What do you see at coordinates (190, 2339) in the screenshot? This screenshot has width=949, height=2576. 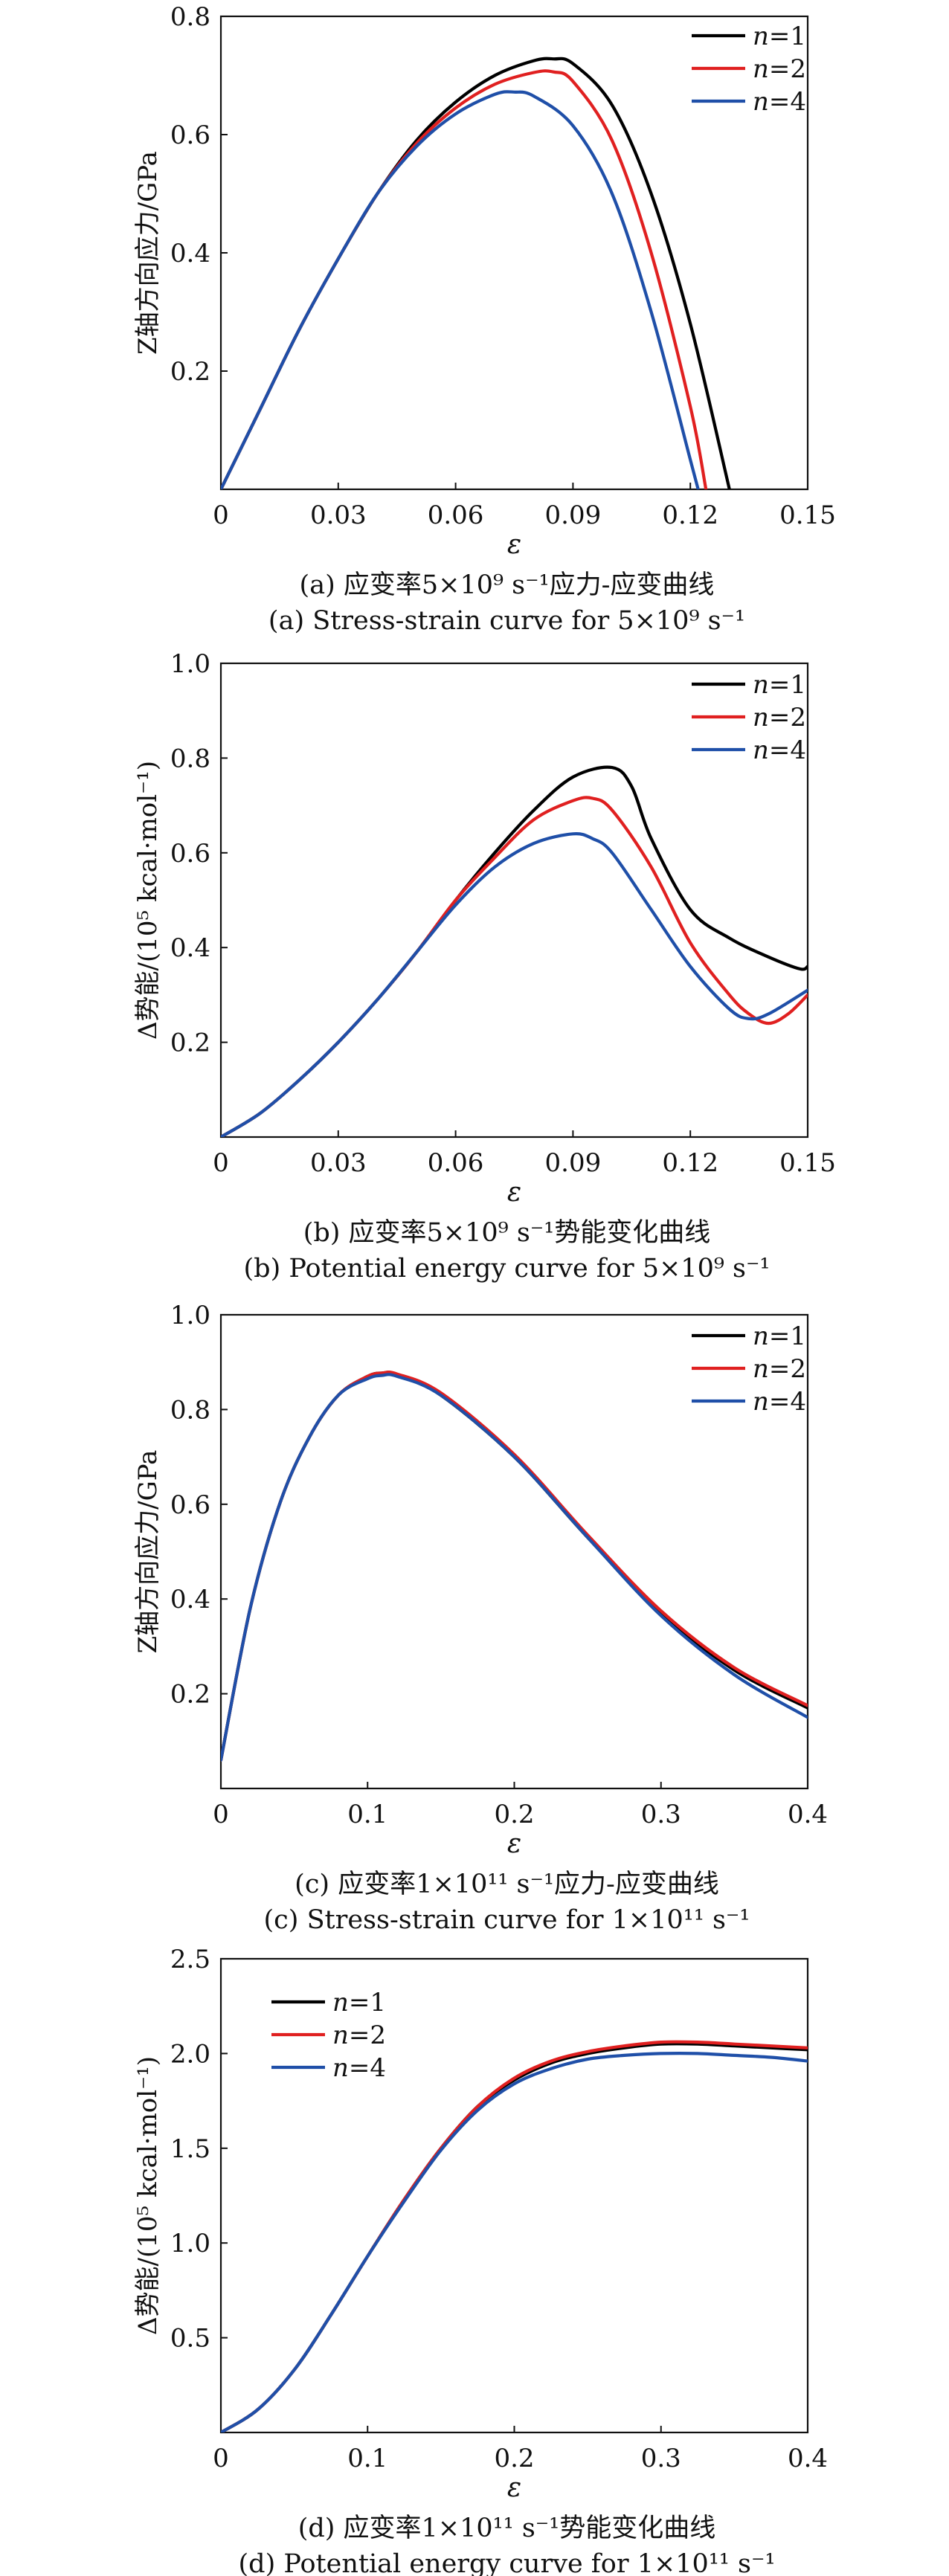 I see `y-tick-label: 0.5` at bounding box center [190, 2339].